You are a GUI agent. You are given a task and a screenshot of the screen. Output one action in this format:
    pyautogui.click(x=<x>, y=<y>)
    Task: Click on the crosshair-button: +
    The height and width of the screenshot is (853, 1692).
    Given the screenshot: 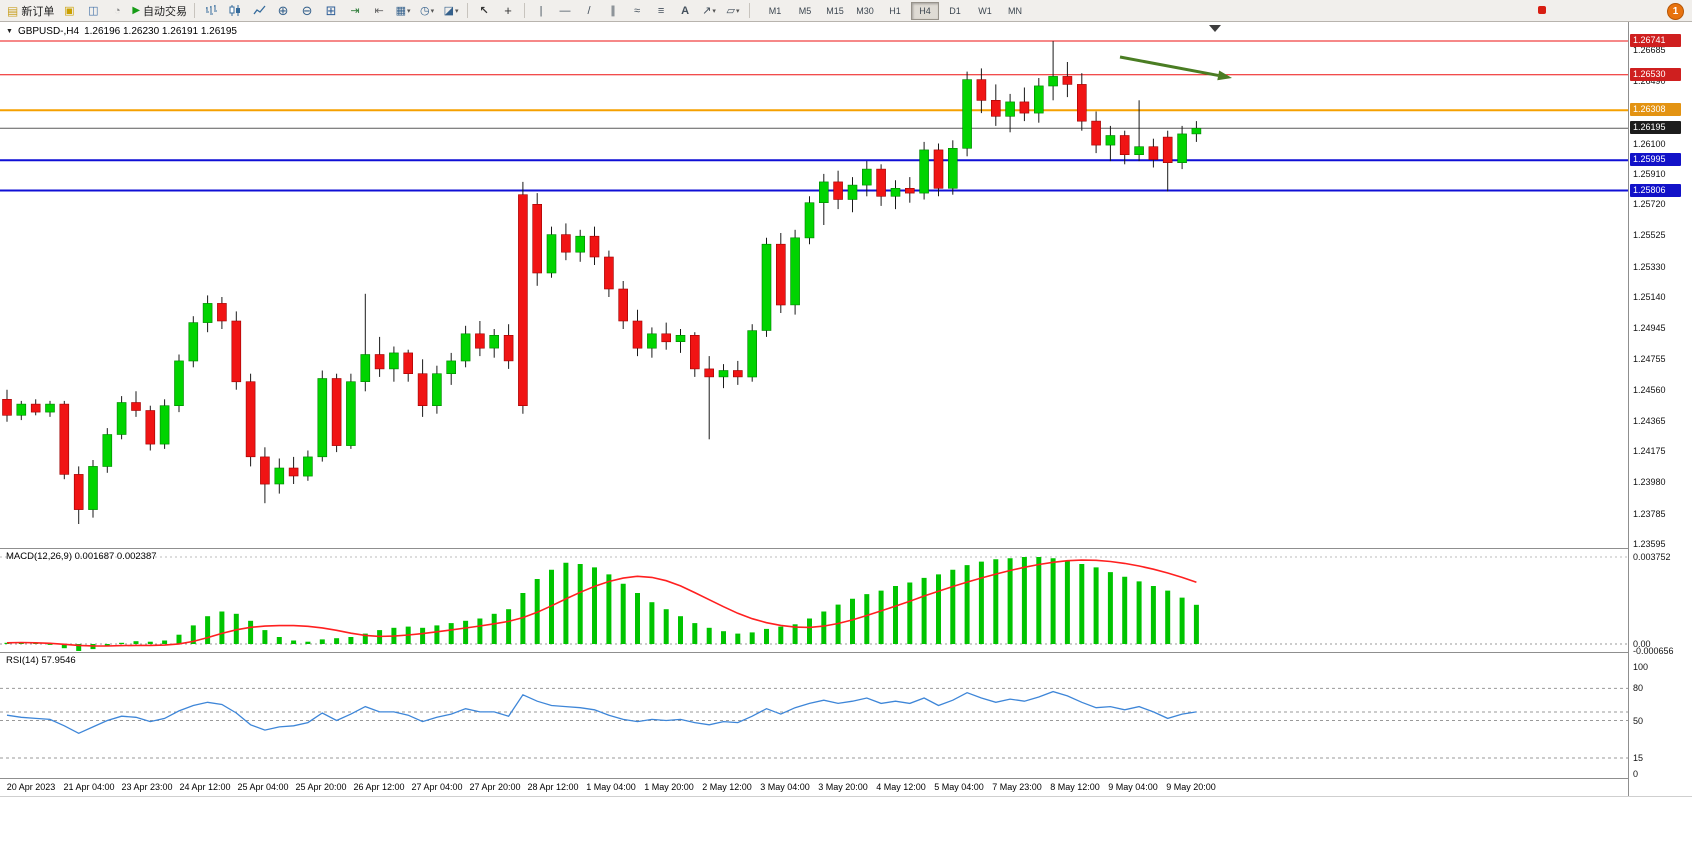 What is the action you would take?
    pyautogui.click(x=508, y=11)
    